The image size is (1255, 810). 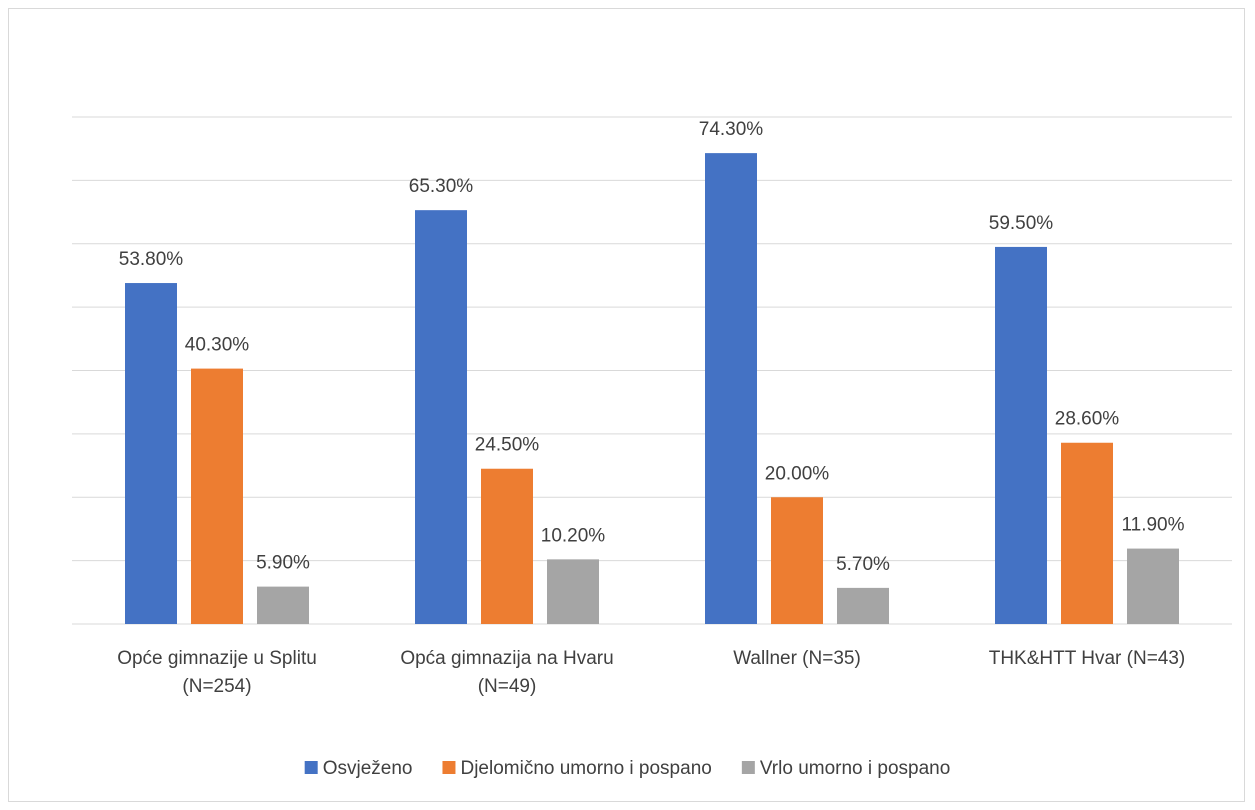 I want to click on category-label: Opća gimnazija na Hvaru, so click(x=506, y=658).